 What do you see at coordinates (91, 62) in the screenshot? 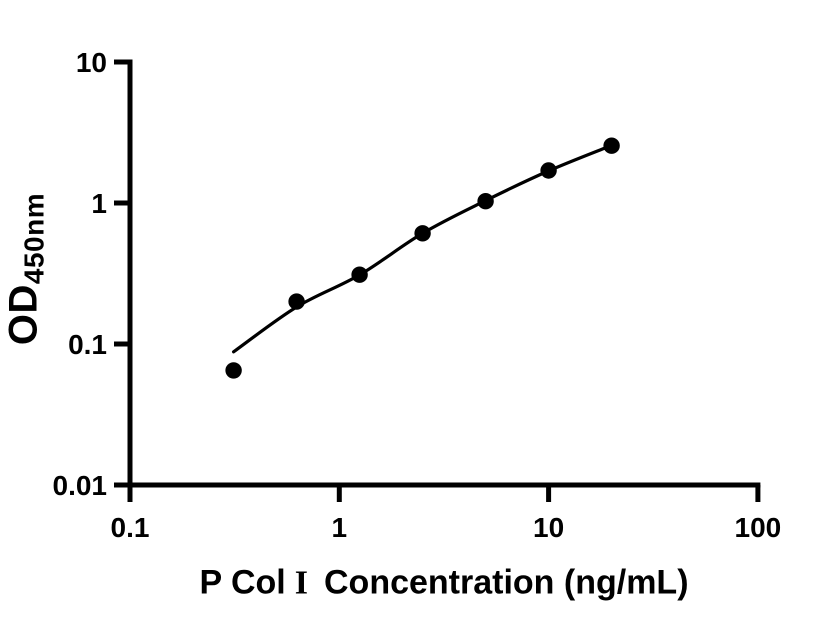
I see `y-tick-label: 10` at bounding box center [91, 62].